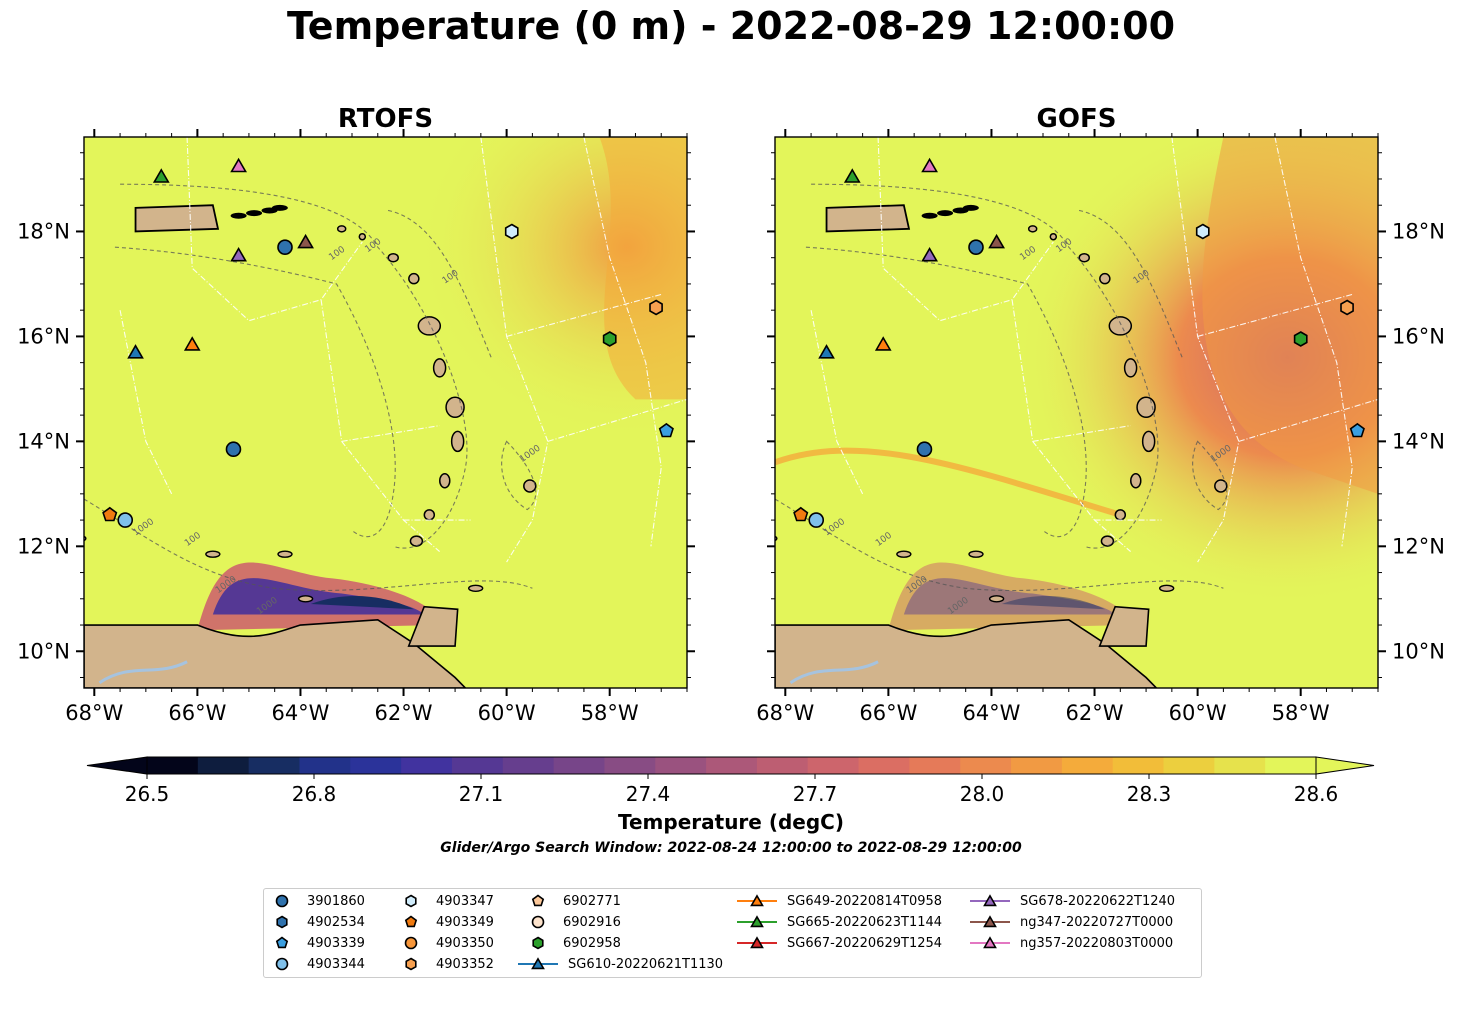  I want to click on legend-item: ng347-20220727T0000, so click(1071, 922).